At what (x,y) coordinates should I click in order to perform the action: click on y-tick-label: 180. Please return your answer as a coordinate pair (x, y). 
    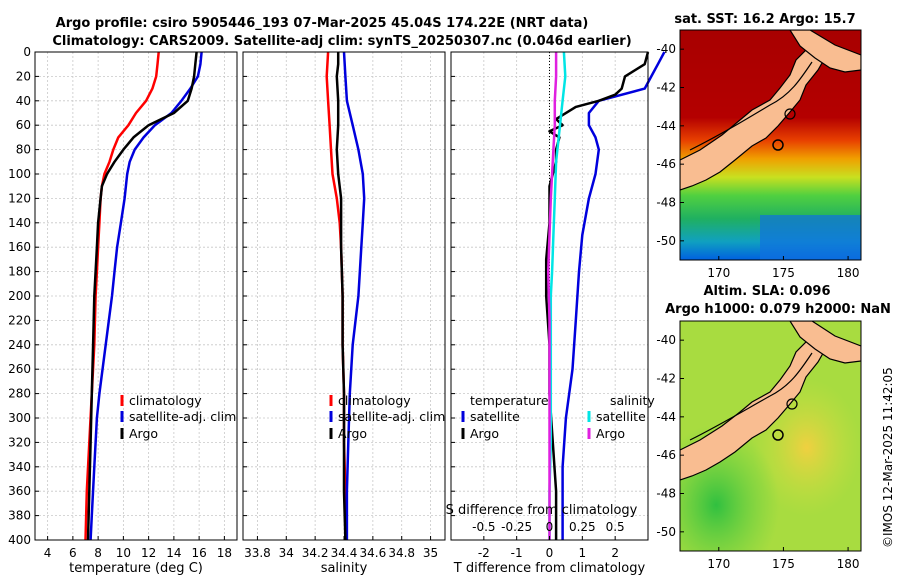
    Looking at the image, I should click on (19, 272).